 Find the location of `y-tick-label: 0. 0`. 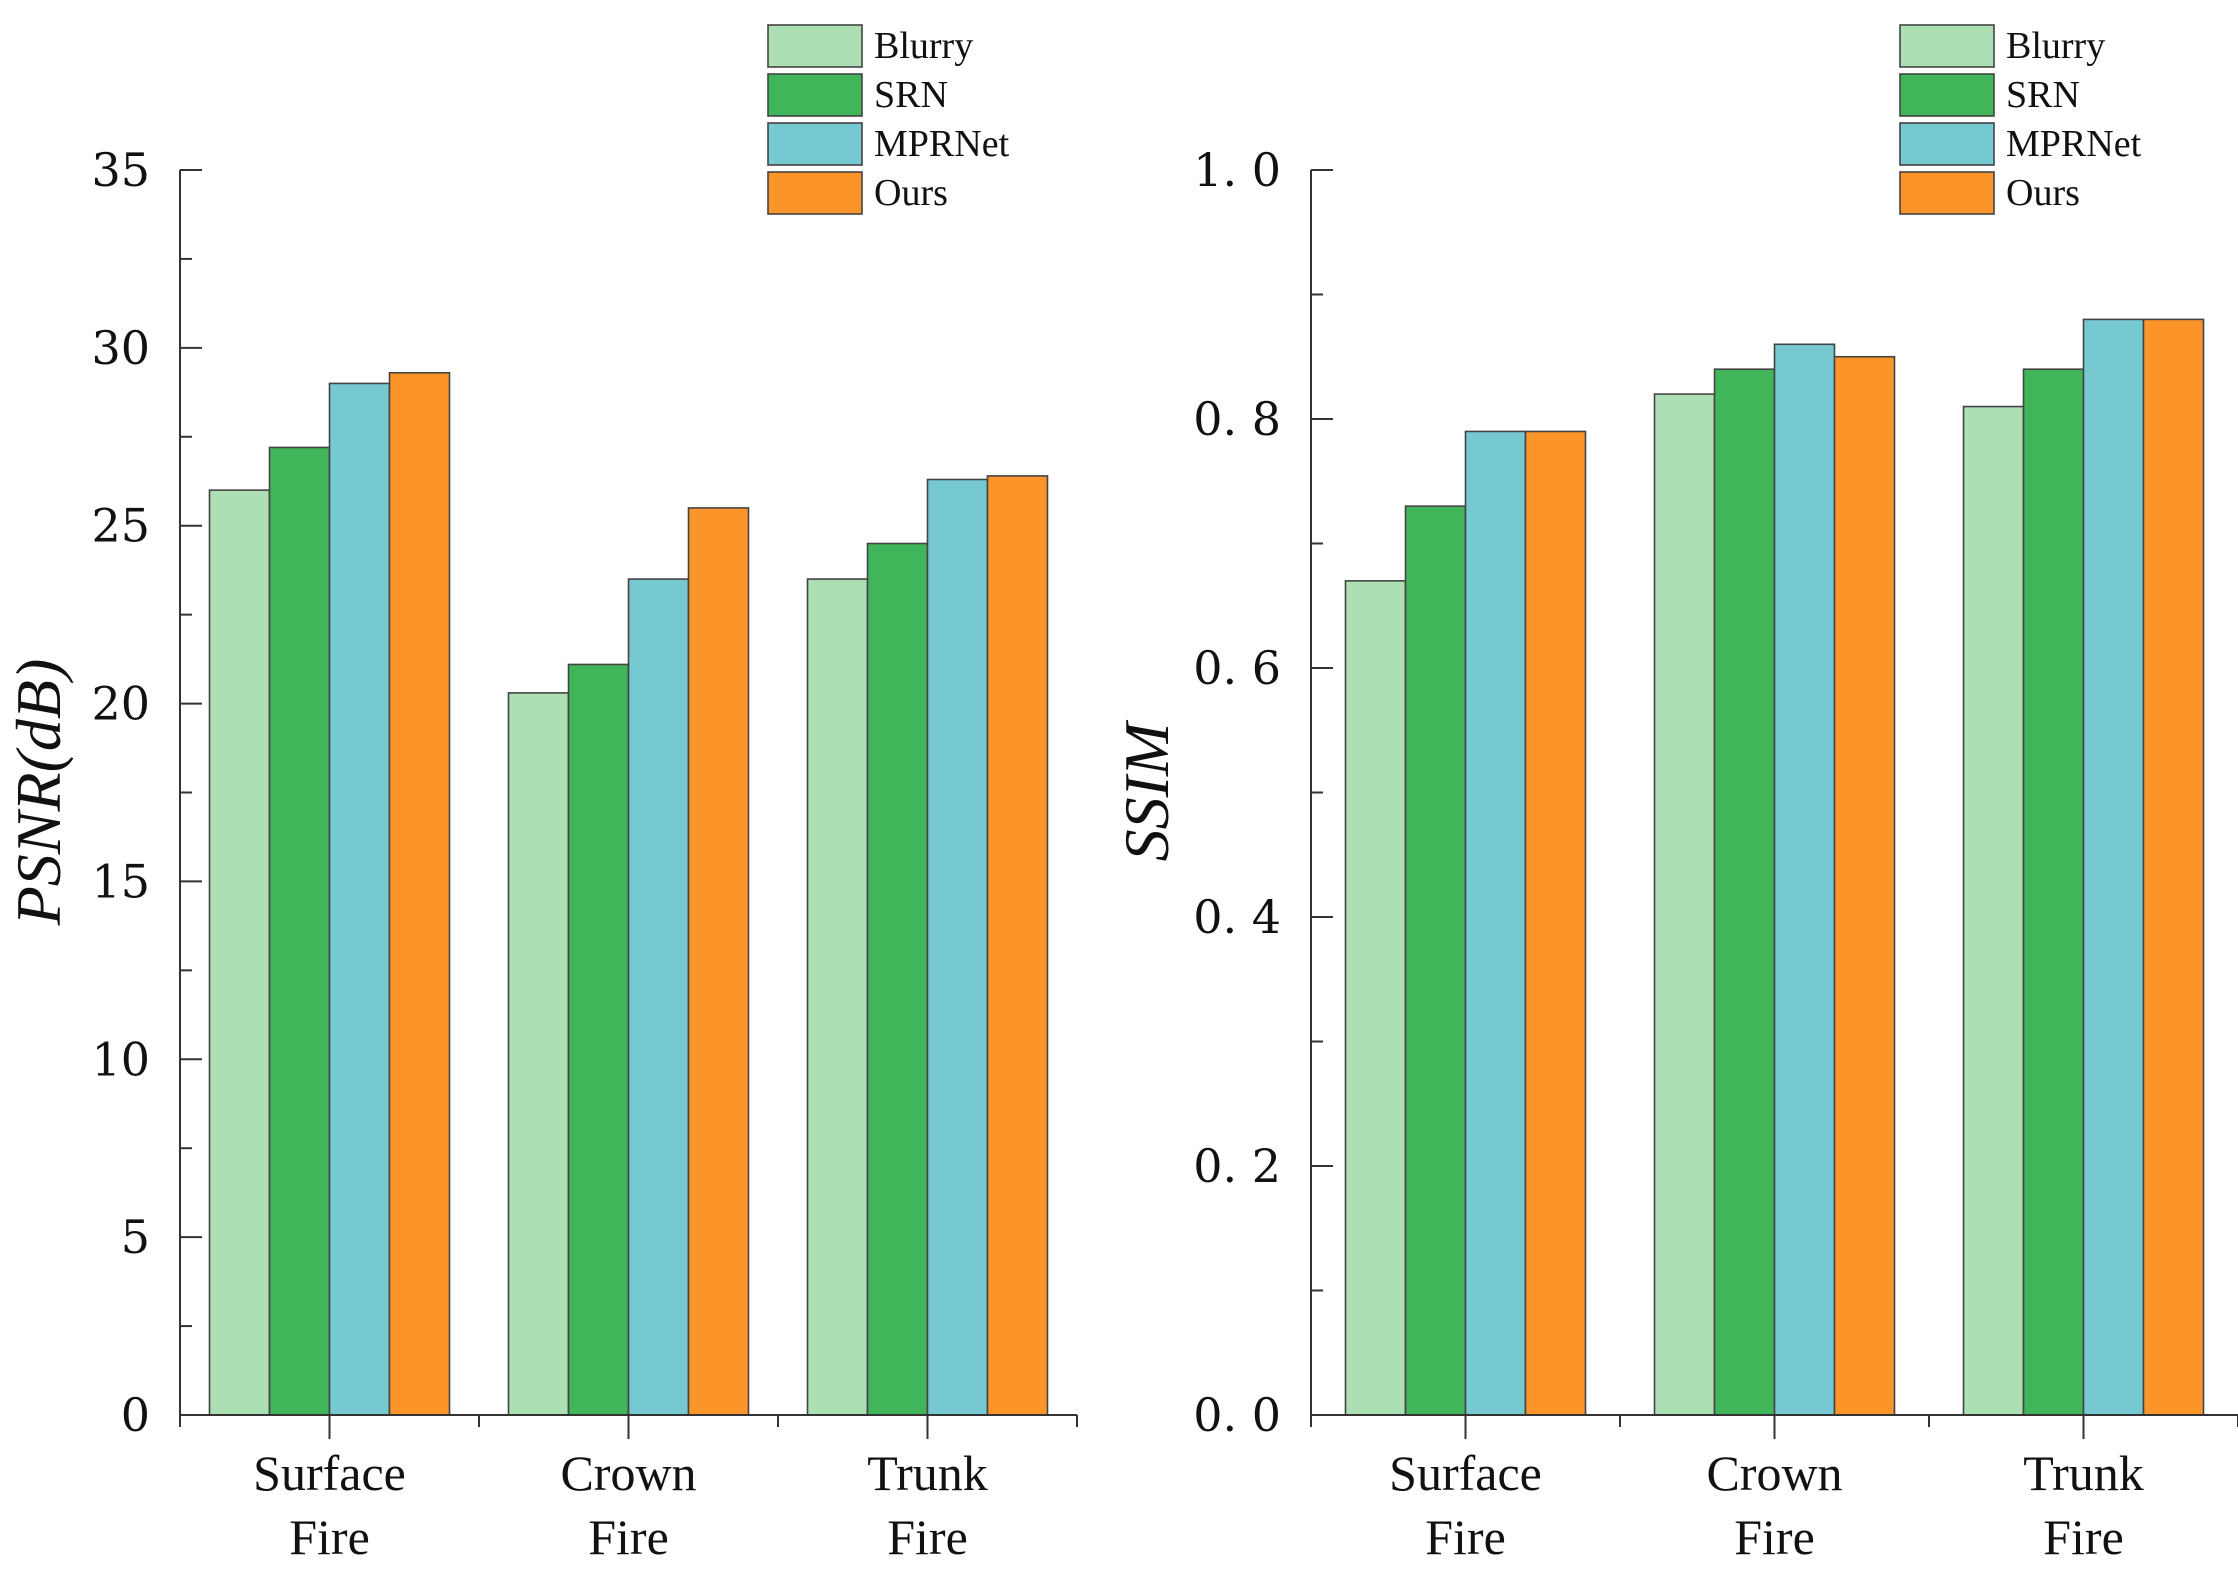

y-tick-label: 0. 0 is located at coordinates (1237, 1415).